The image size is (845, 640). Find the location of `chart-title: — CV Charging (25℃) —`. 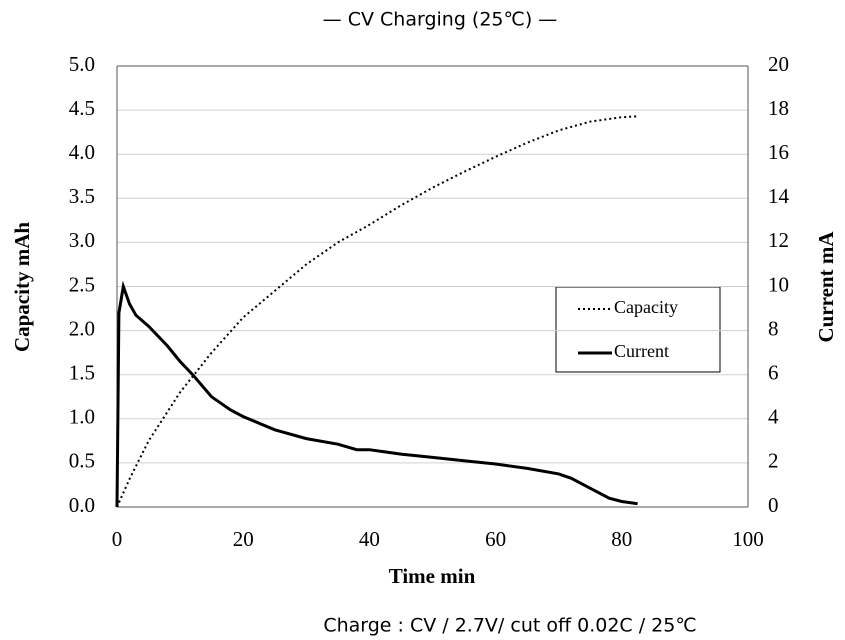

chart-title: — CV Charging (25℃) — is located at coordinates (440, 20).